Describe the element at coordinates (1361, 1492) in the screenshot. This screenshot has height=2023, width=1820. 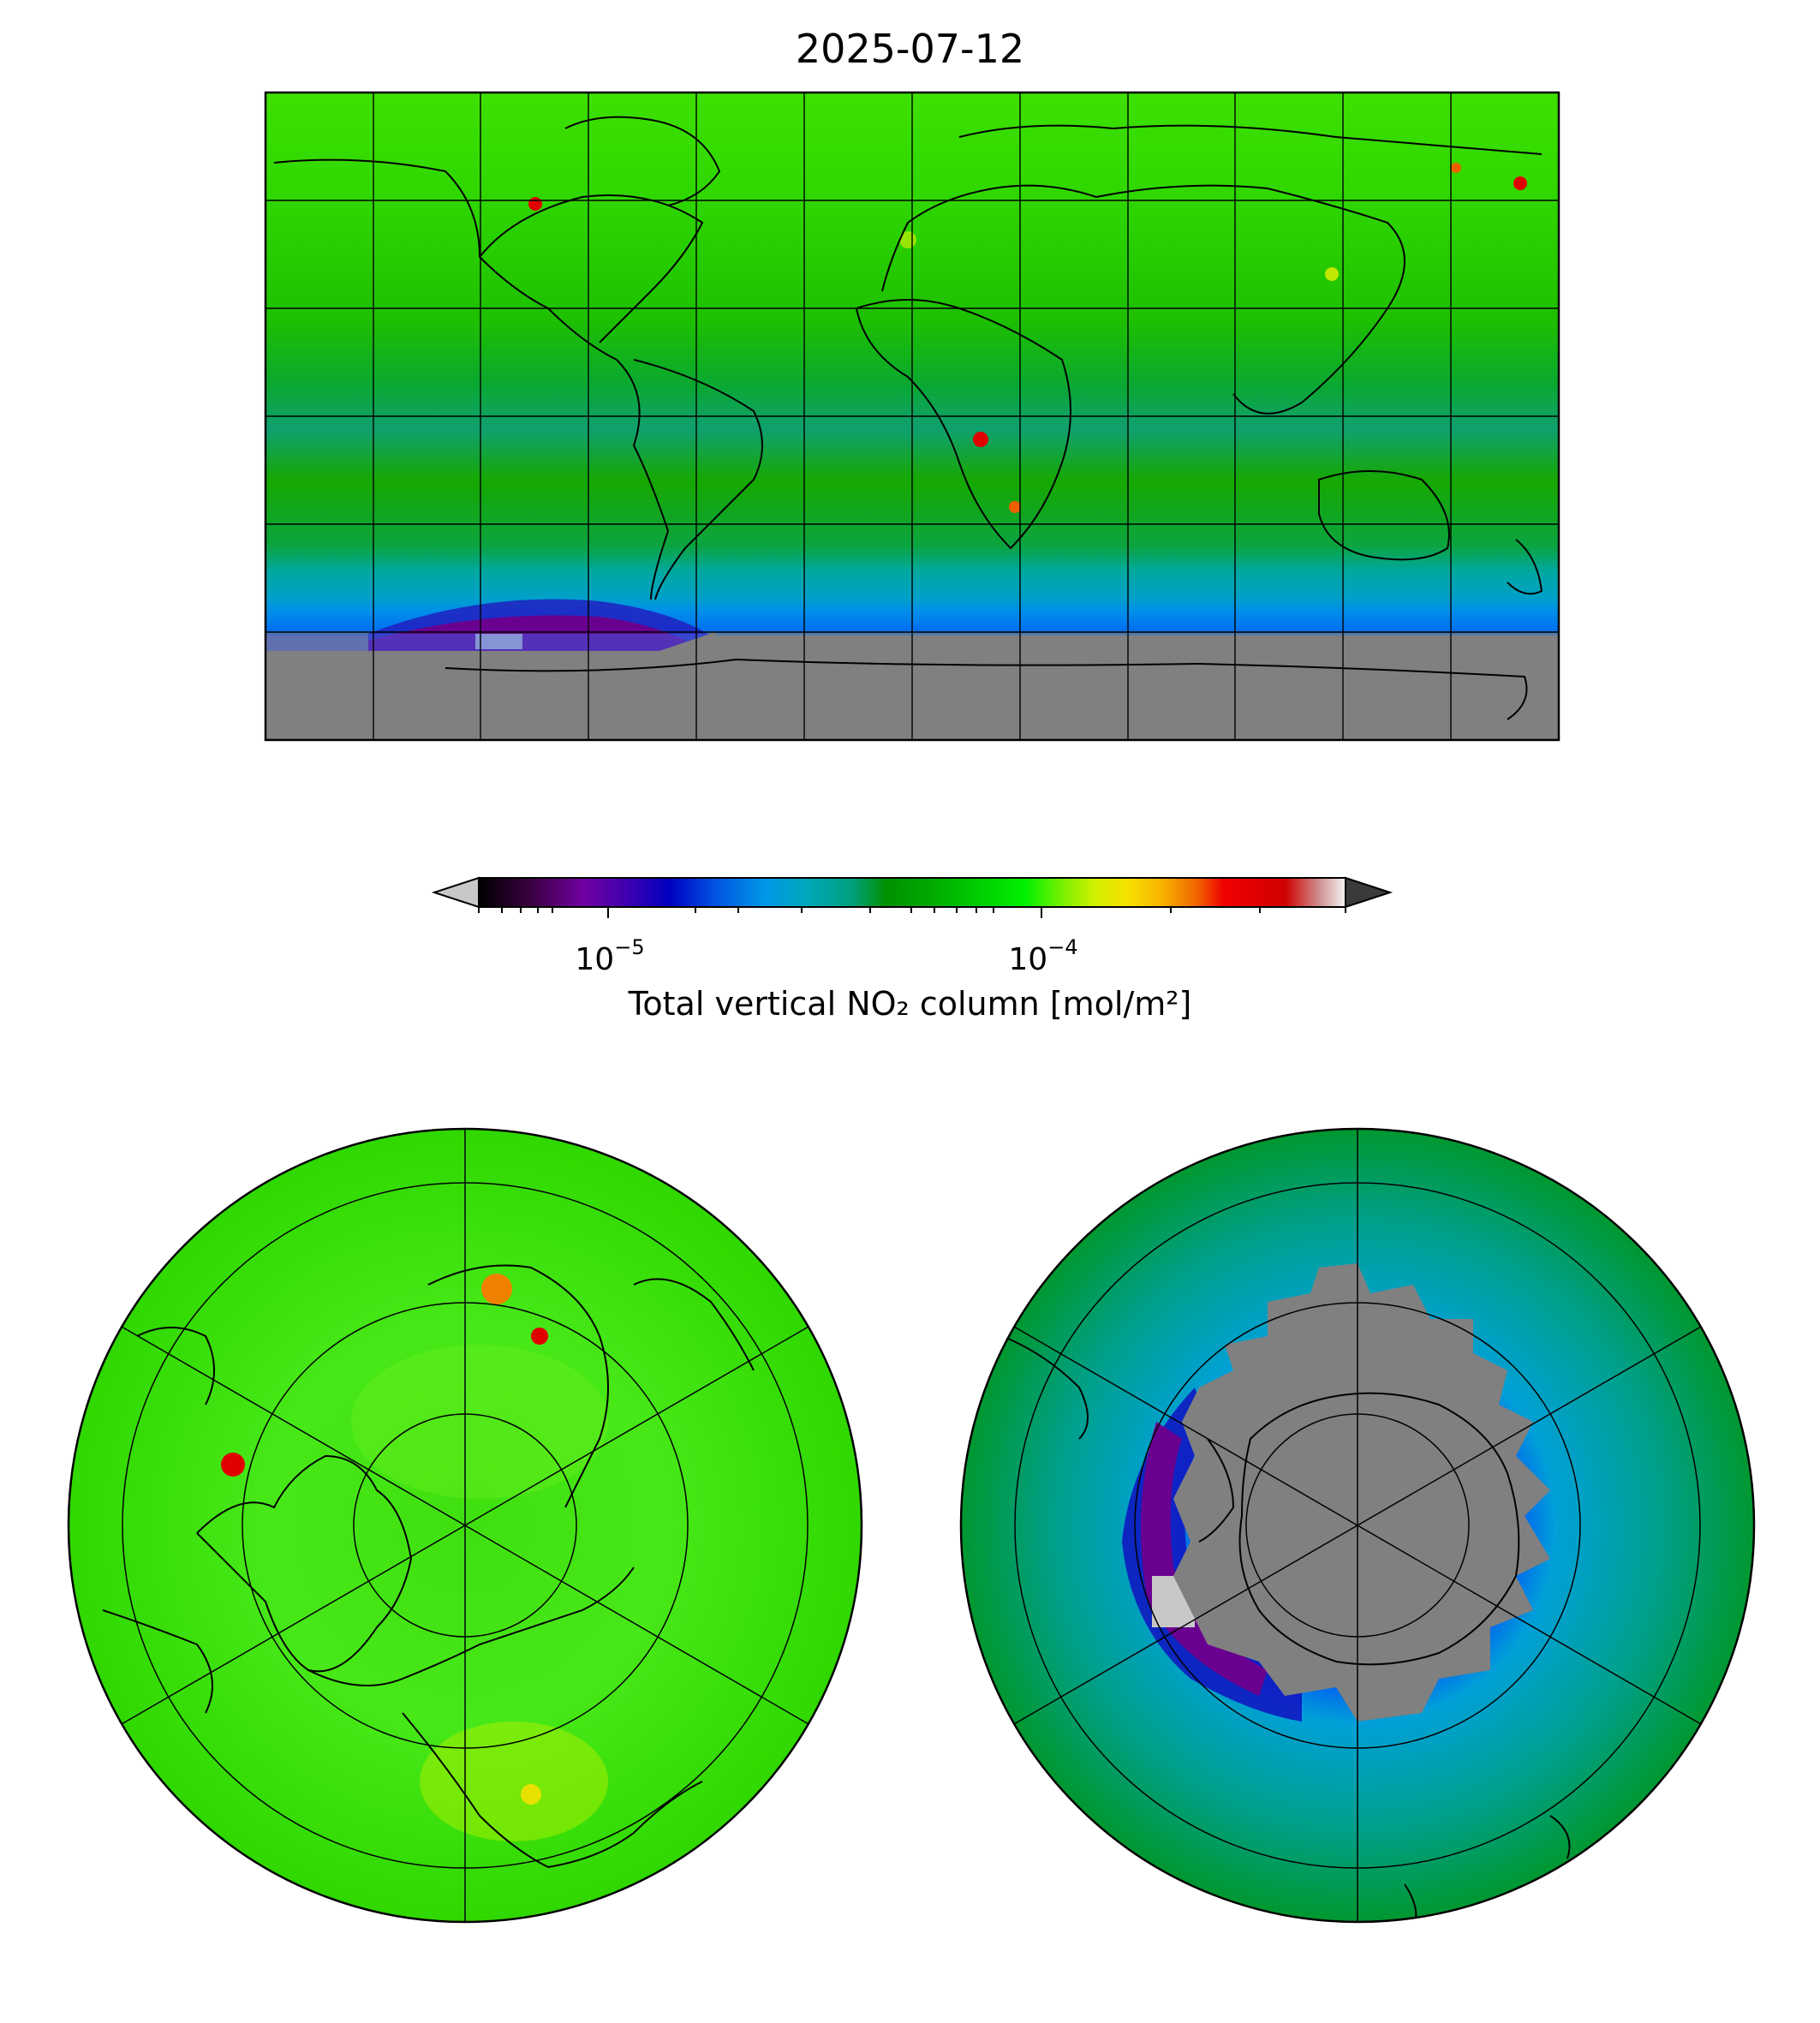
I see `south-polar-night-mask` at that location.